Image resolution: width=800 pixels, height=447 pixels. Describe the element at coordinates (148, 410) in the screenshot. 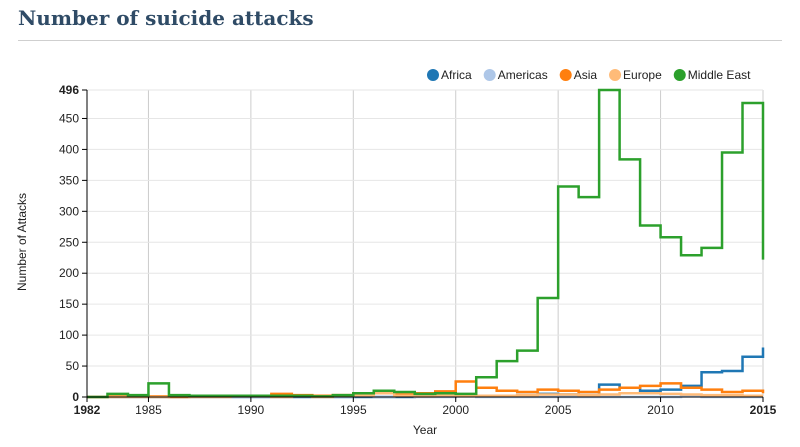

I see `x-tick-label-1985: 1985` at that location.